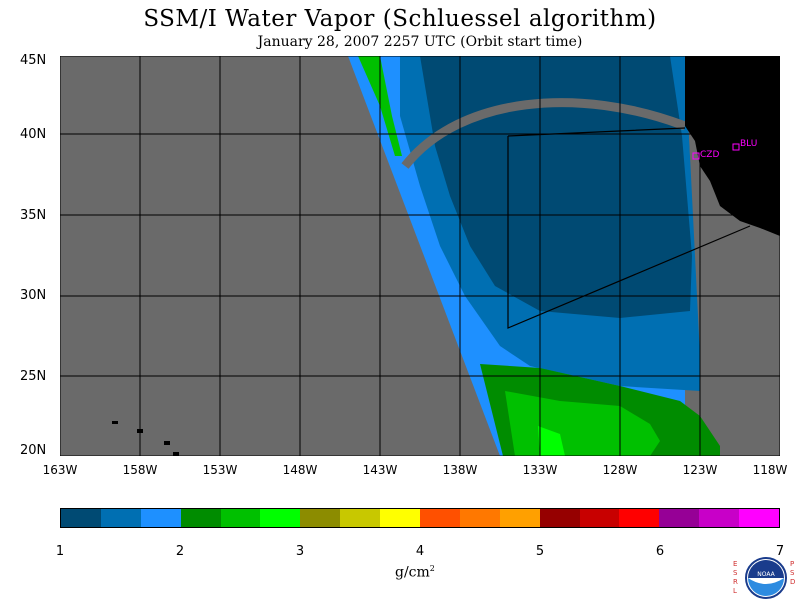  I want to click on swath-green-bright, so click(551, 441).